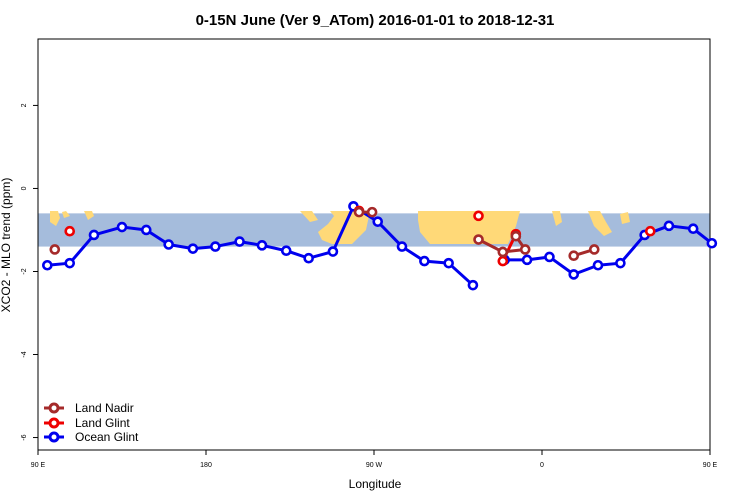 This screenshot has width=750, height=500. What do you see at coordinates (374, 465) in the screenshot?
I see `x-tick-label: 90 W` at bounding box center [374, 465].